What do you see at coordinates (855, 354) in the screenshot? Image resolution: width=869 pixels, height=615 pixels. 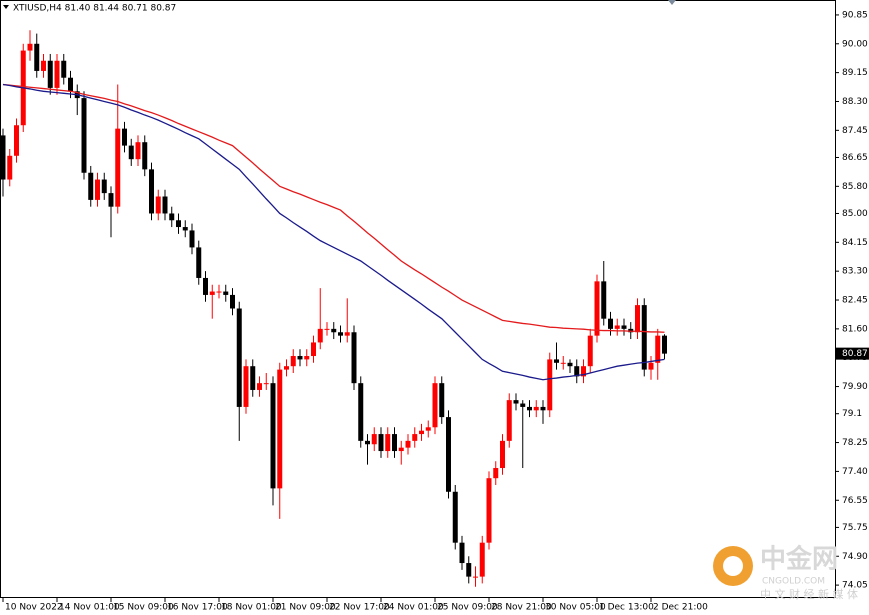 I see `last-price-label: 80.87` at bounding box center [855, 354].